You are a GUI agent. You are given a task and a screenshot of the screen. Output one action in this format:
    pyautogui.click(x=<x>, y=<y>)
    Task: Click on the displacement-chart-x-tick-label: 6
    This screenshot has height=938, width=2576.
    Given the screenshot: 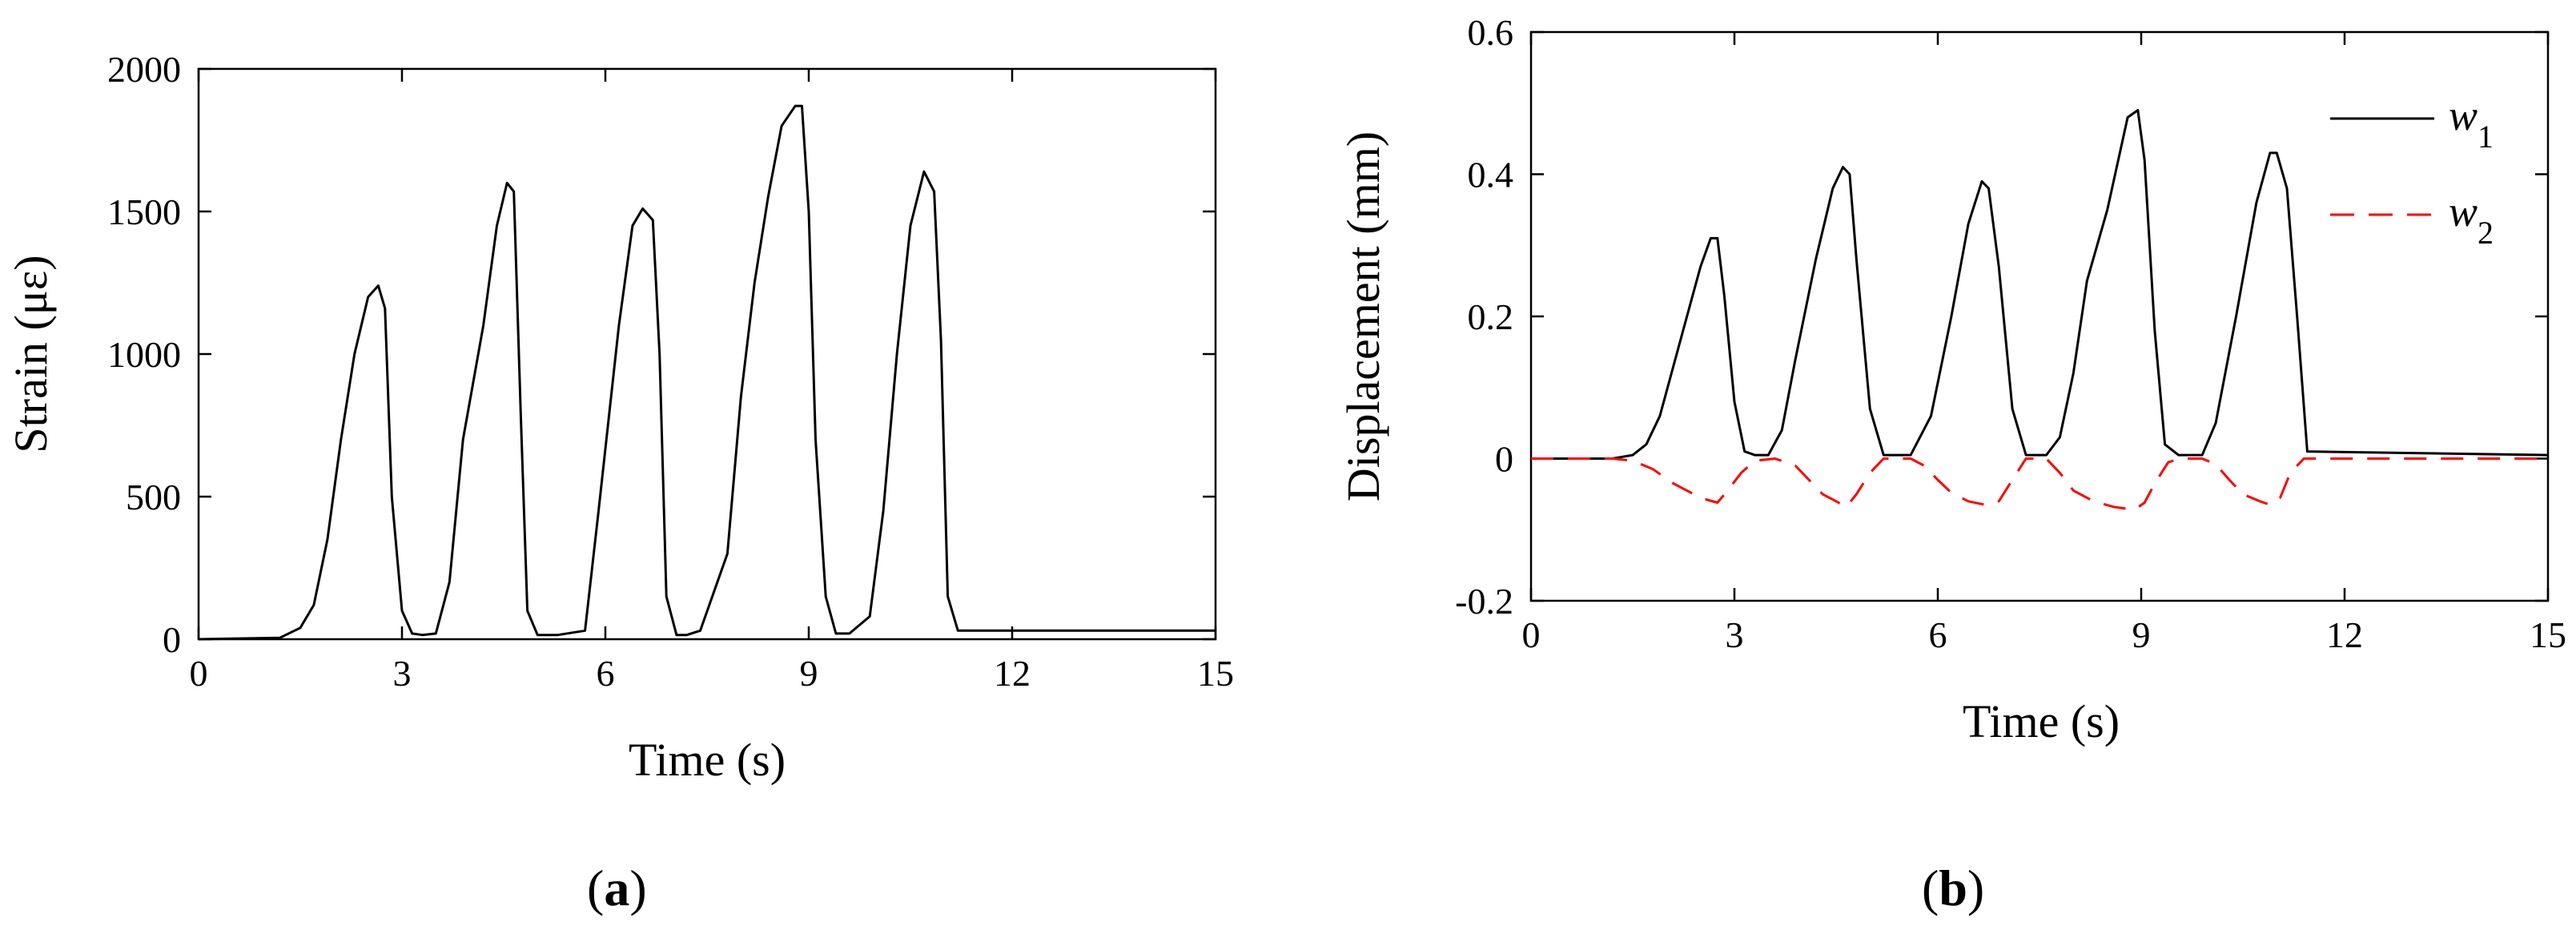 What is the action you would take?
    pyautogui.click(x=1938, y=634)
    